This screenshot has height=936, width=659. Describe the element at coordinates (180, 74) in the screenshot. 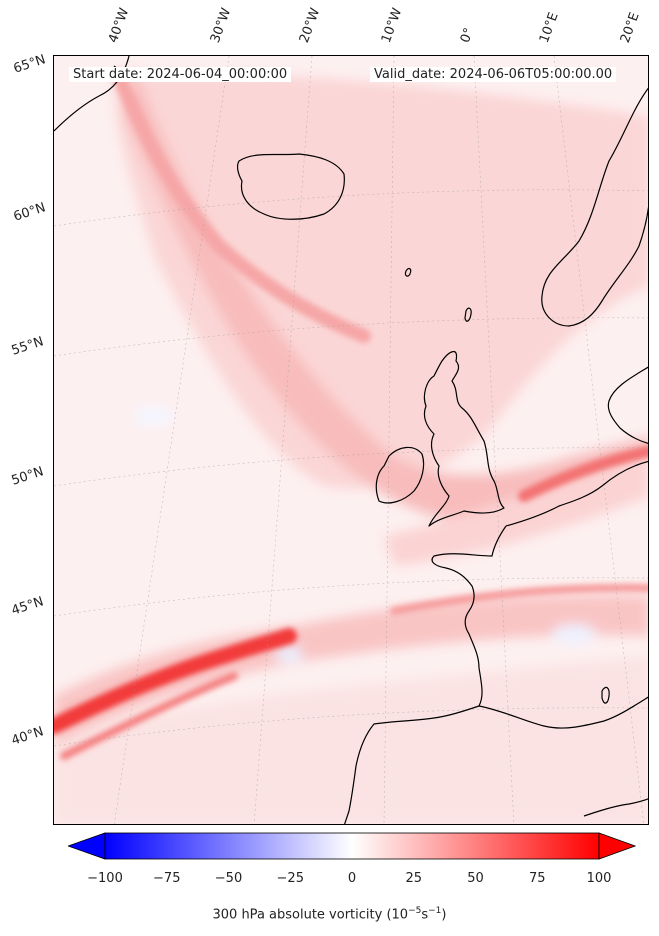

I see `start-date-label: Start date: 2024-06-04_00:00:00` at that location.